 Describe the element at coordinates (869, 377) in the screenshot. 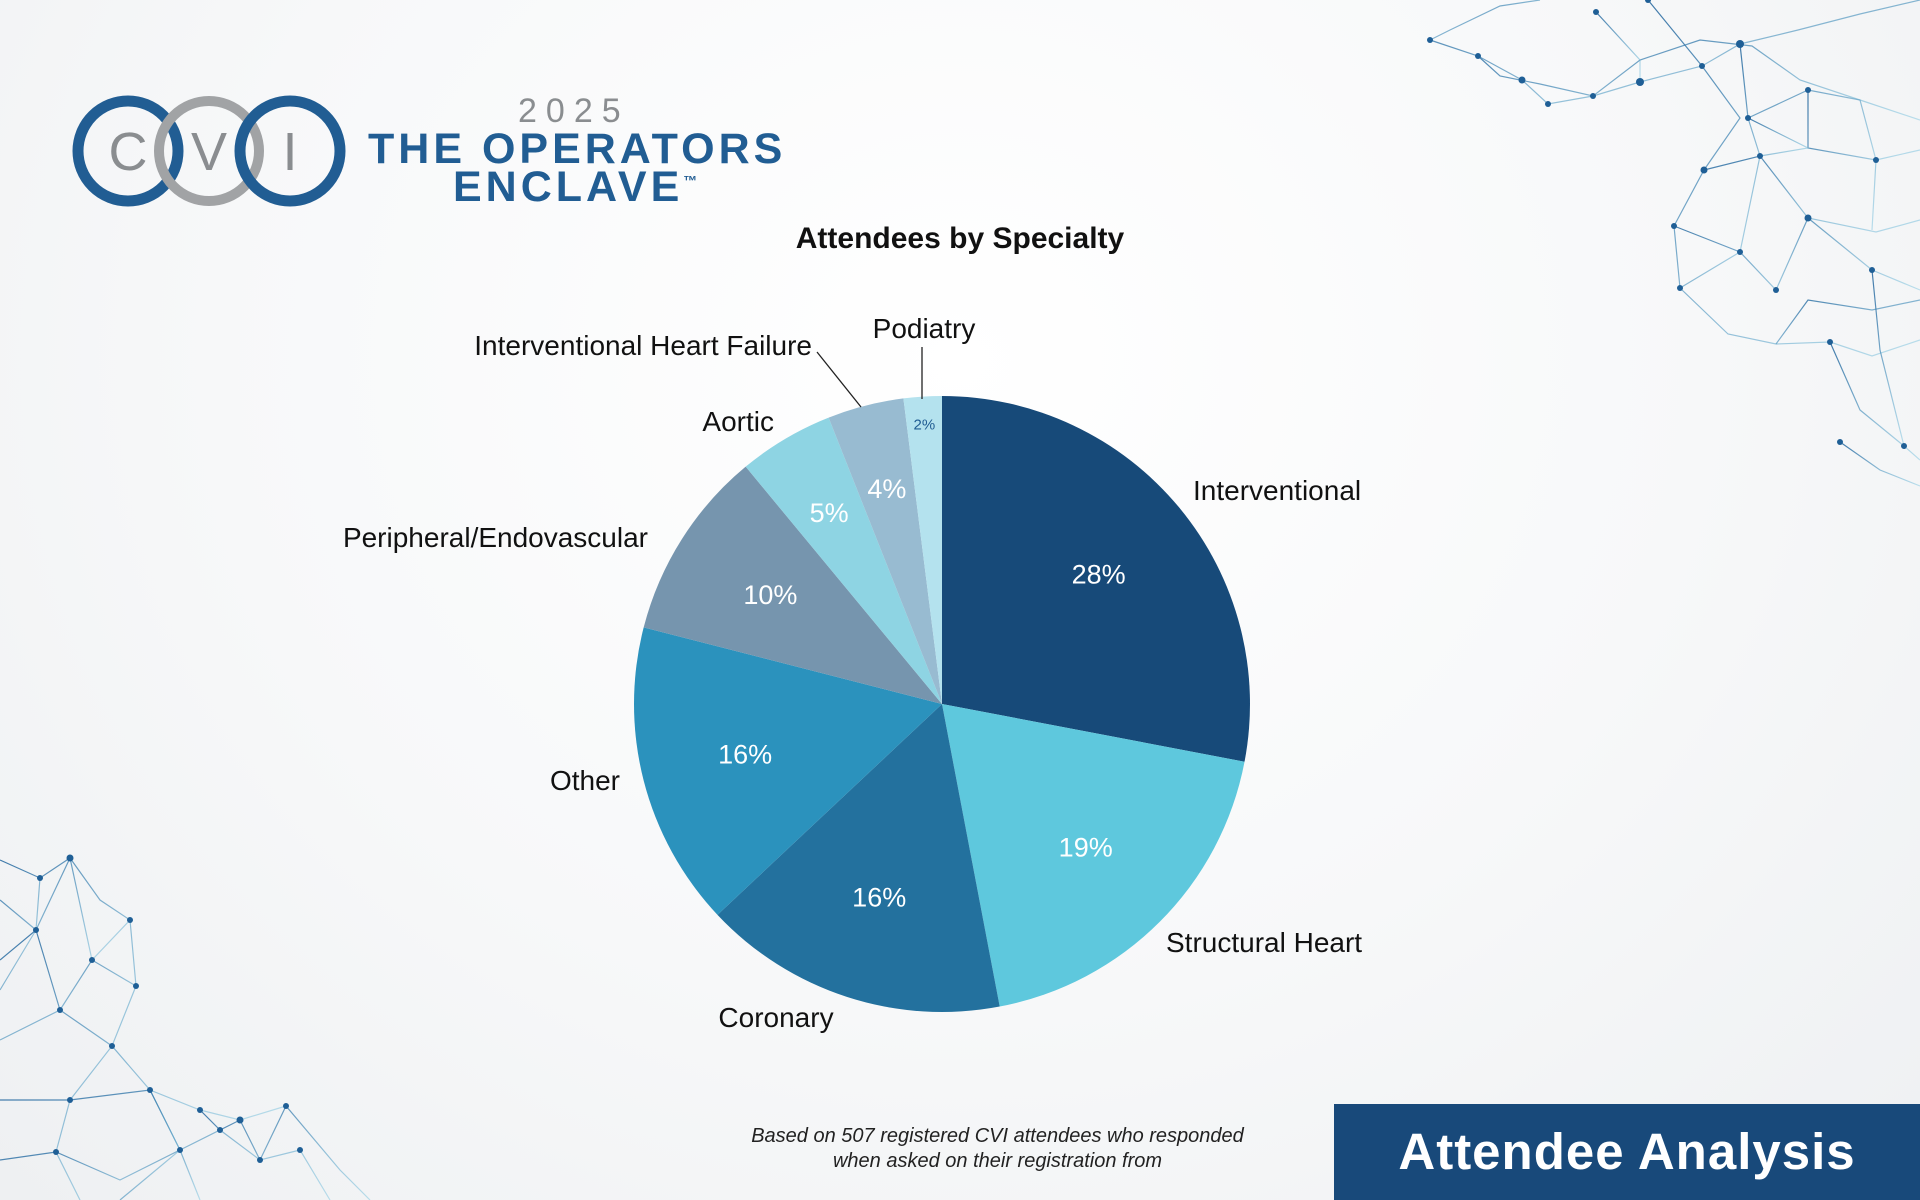

I see `pie-leader-lines` at that location.